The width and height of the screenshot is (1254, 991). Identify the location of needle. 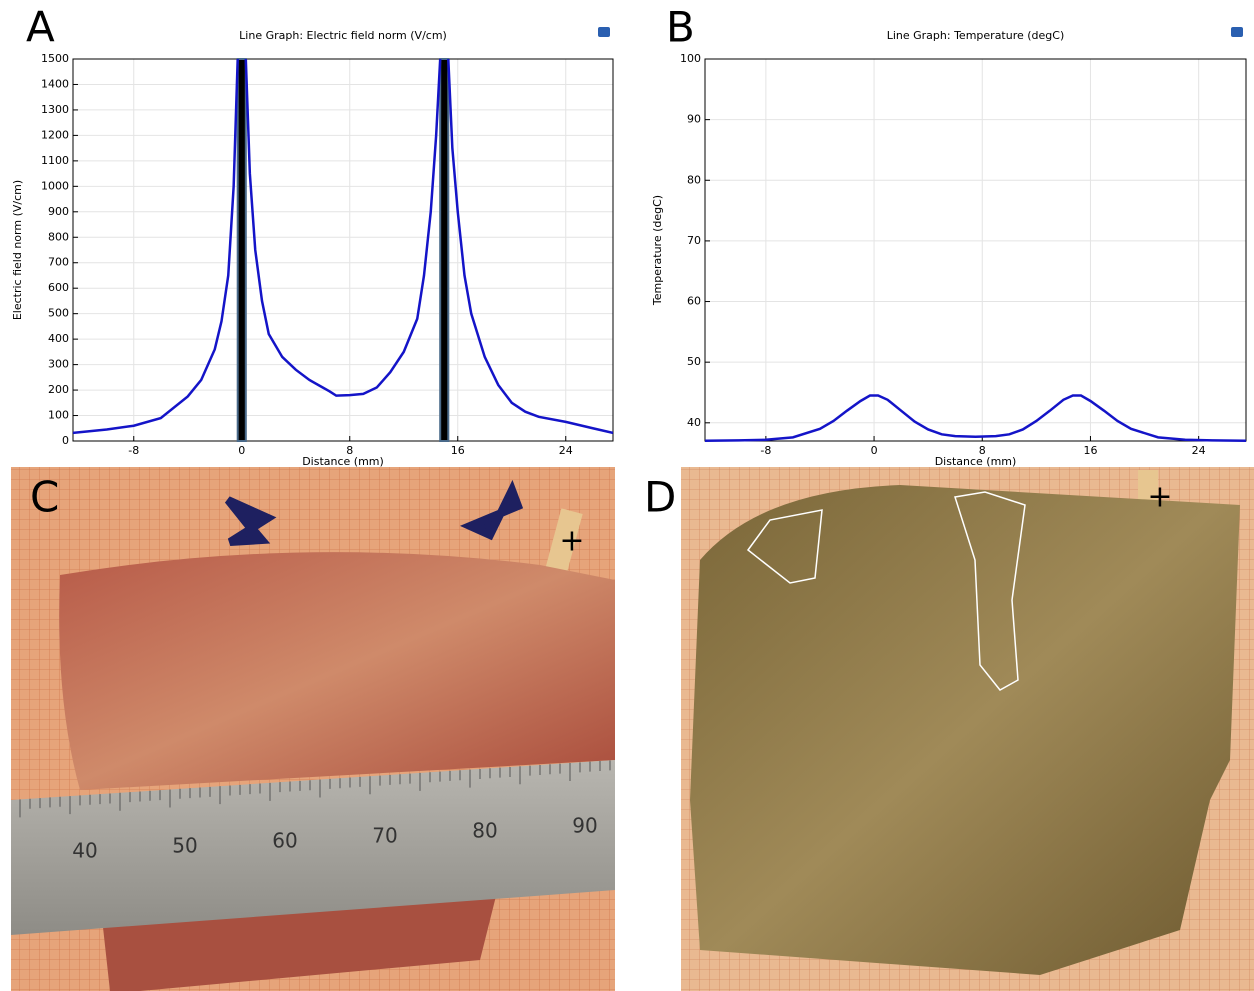
(563, 545).